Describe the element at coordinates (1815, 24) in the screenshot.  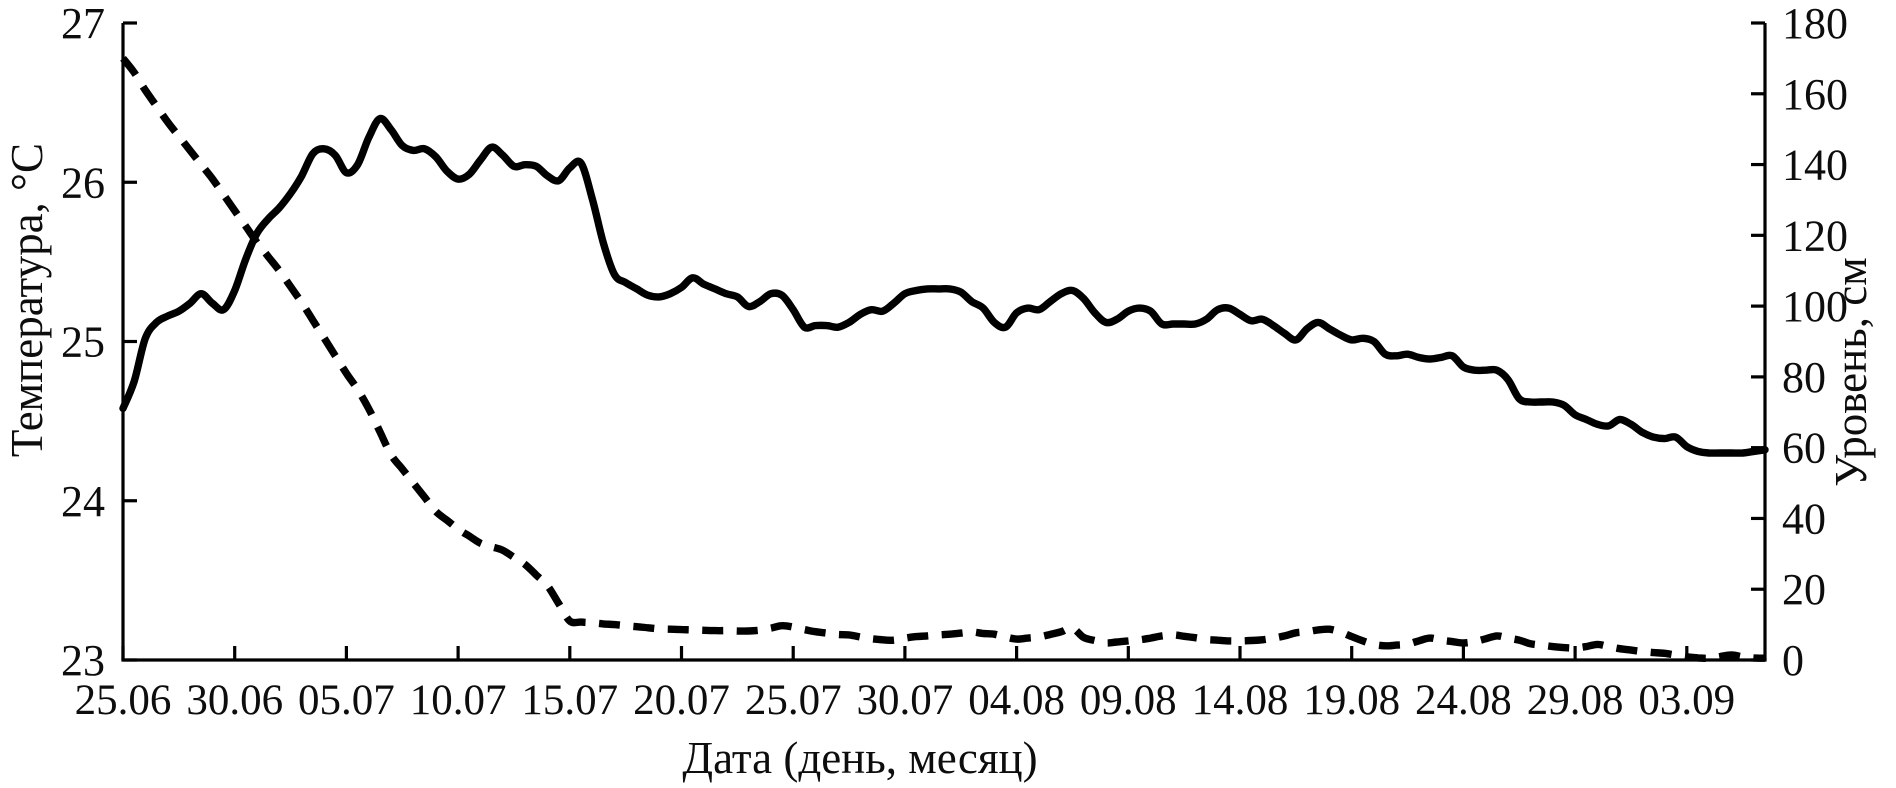
I see `right-tick-label: 180` at that location.